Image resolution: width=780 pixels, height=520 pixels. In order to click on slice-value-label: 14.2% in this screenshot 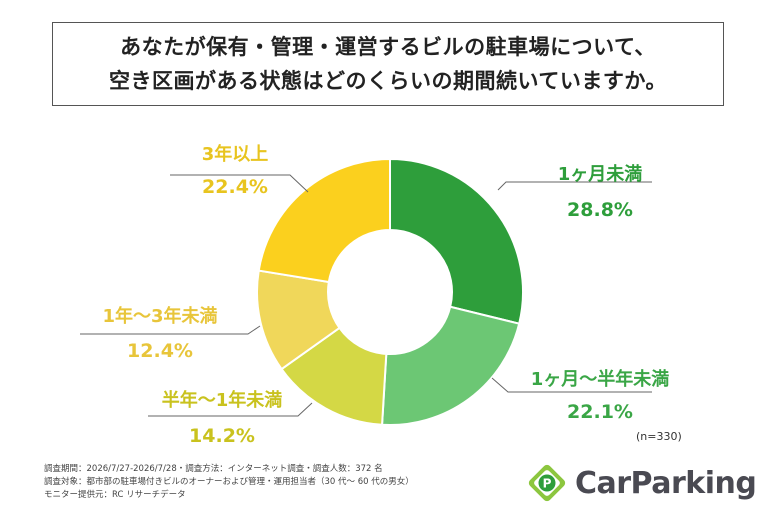, I will do `click(222, 436)`.